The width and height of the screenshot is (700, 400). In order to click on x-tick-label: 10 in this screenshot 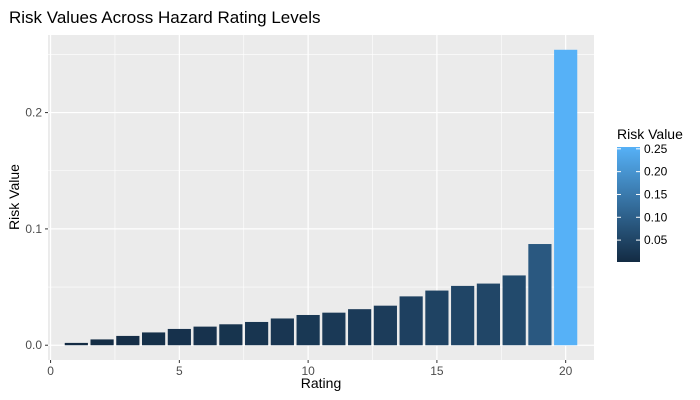, I will do `click(308, 371)`.